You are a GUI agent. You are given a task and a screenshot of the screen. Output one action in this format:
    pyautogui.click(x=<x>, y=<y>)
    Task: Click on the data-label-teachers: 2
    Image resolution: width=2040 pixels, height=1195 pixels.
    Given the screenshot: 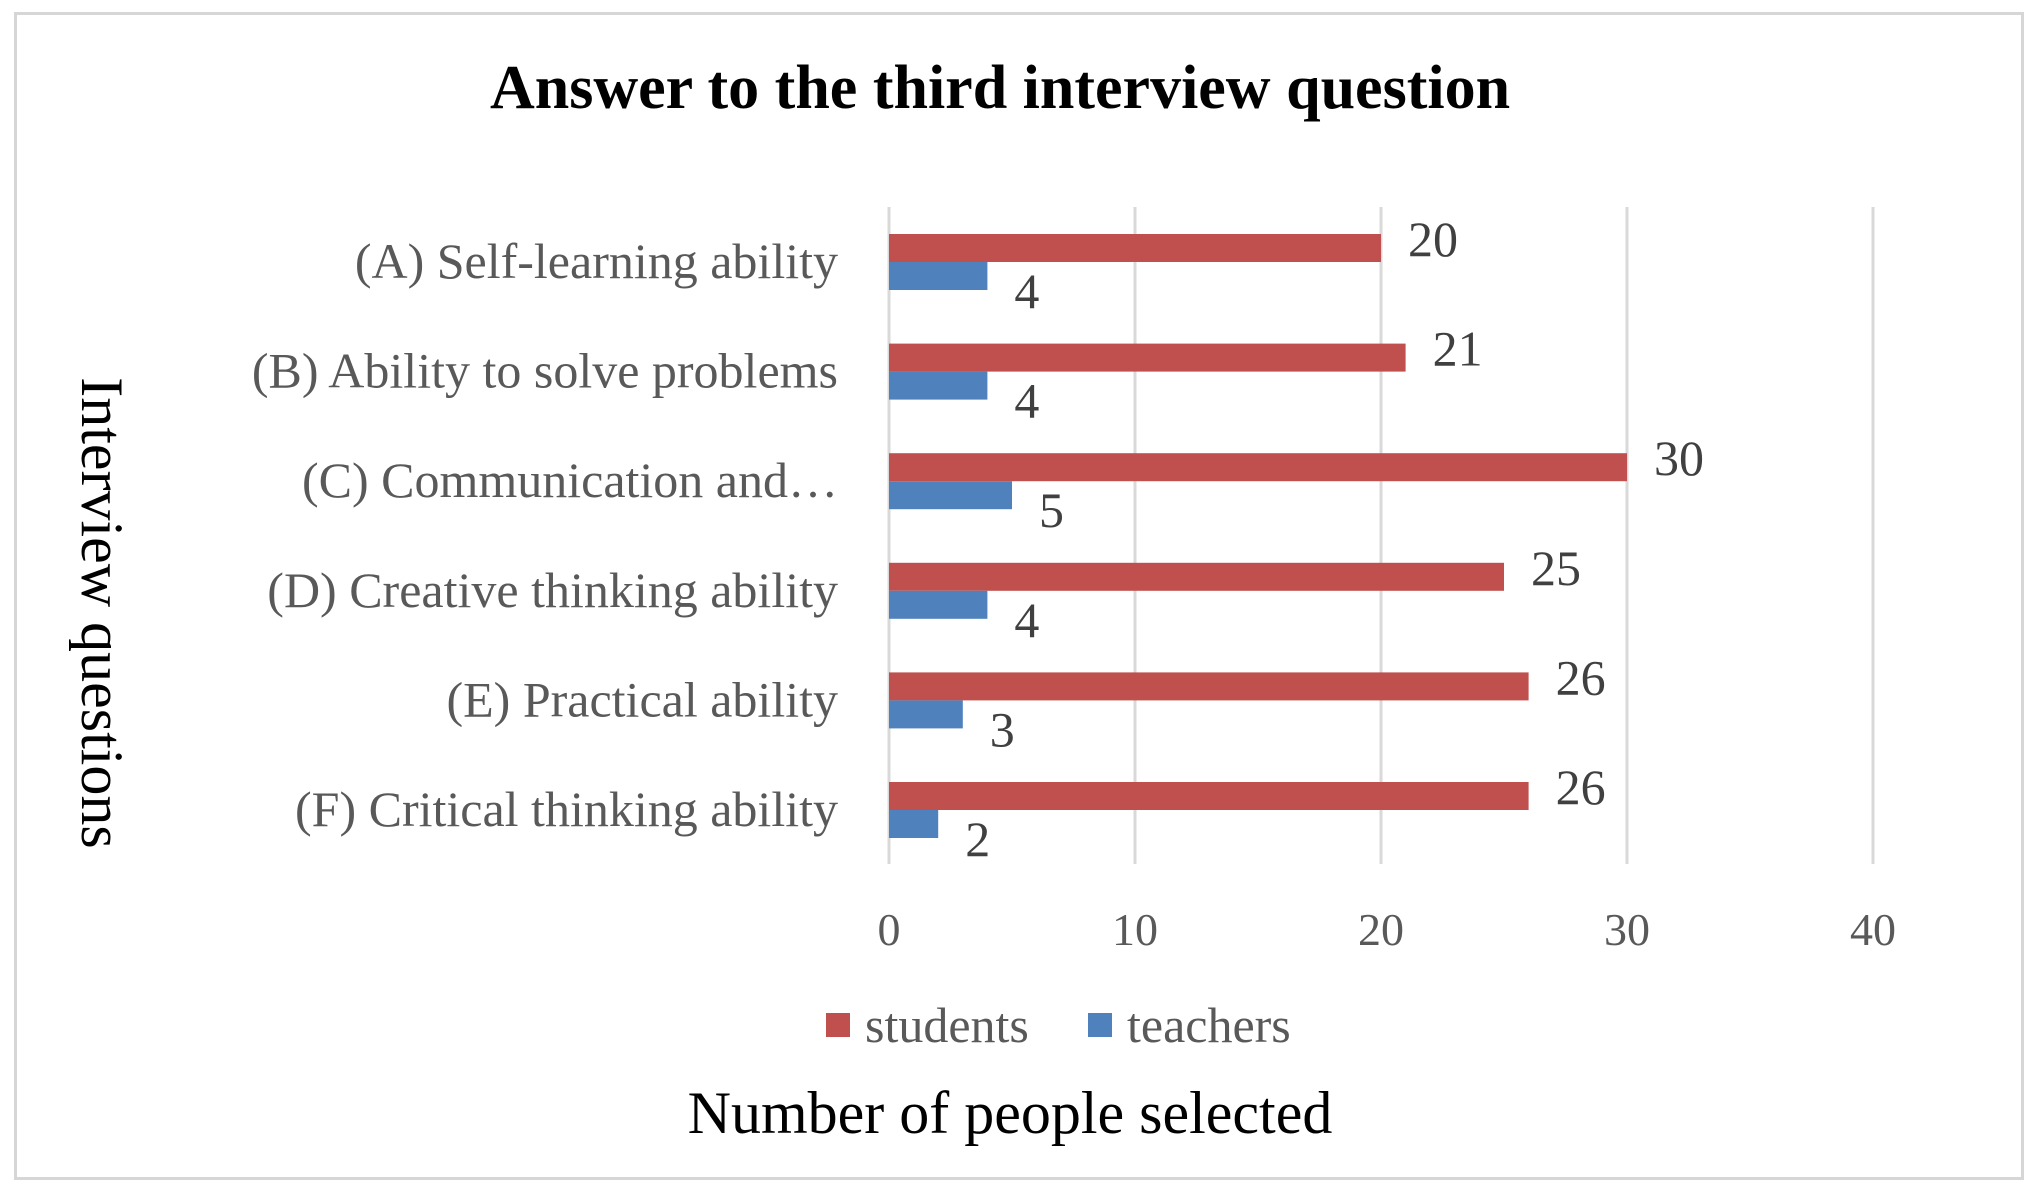 What is the action you would take?
    pyautogui.click(x=977, y=839)
    